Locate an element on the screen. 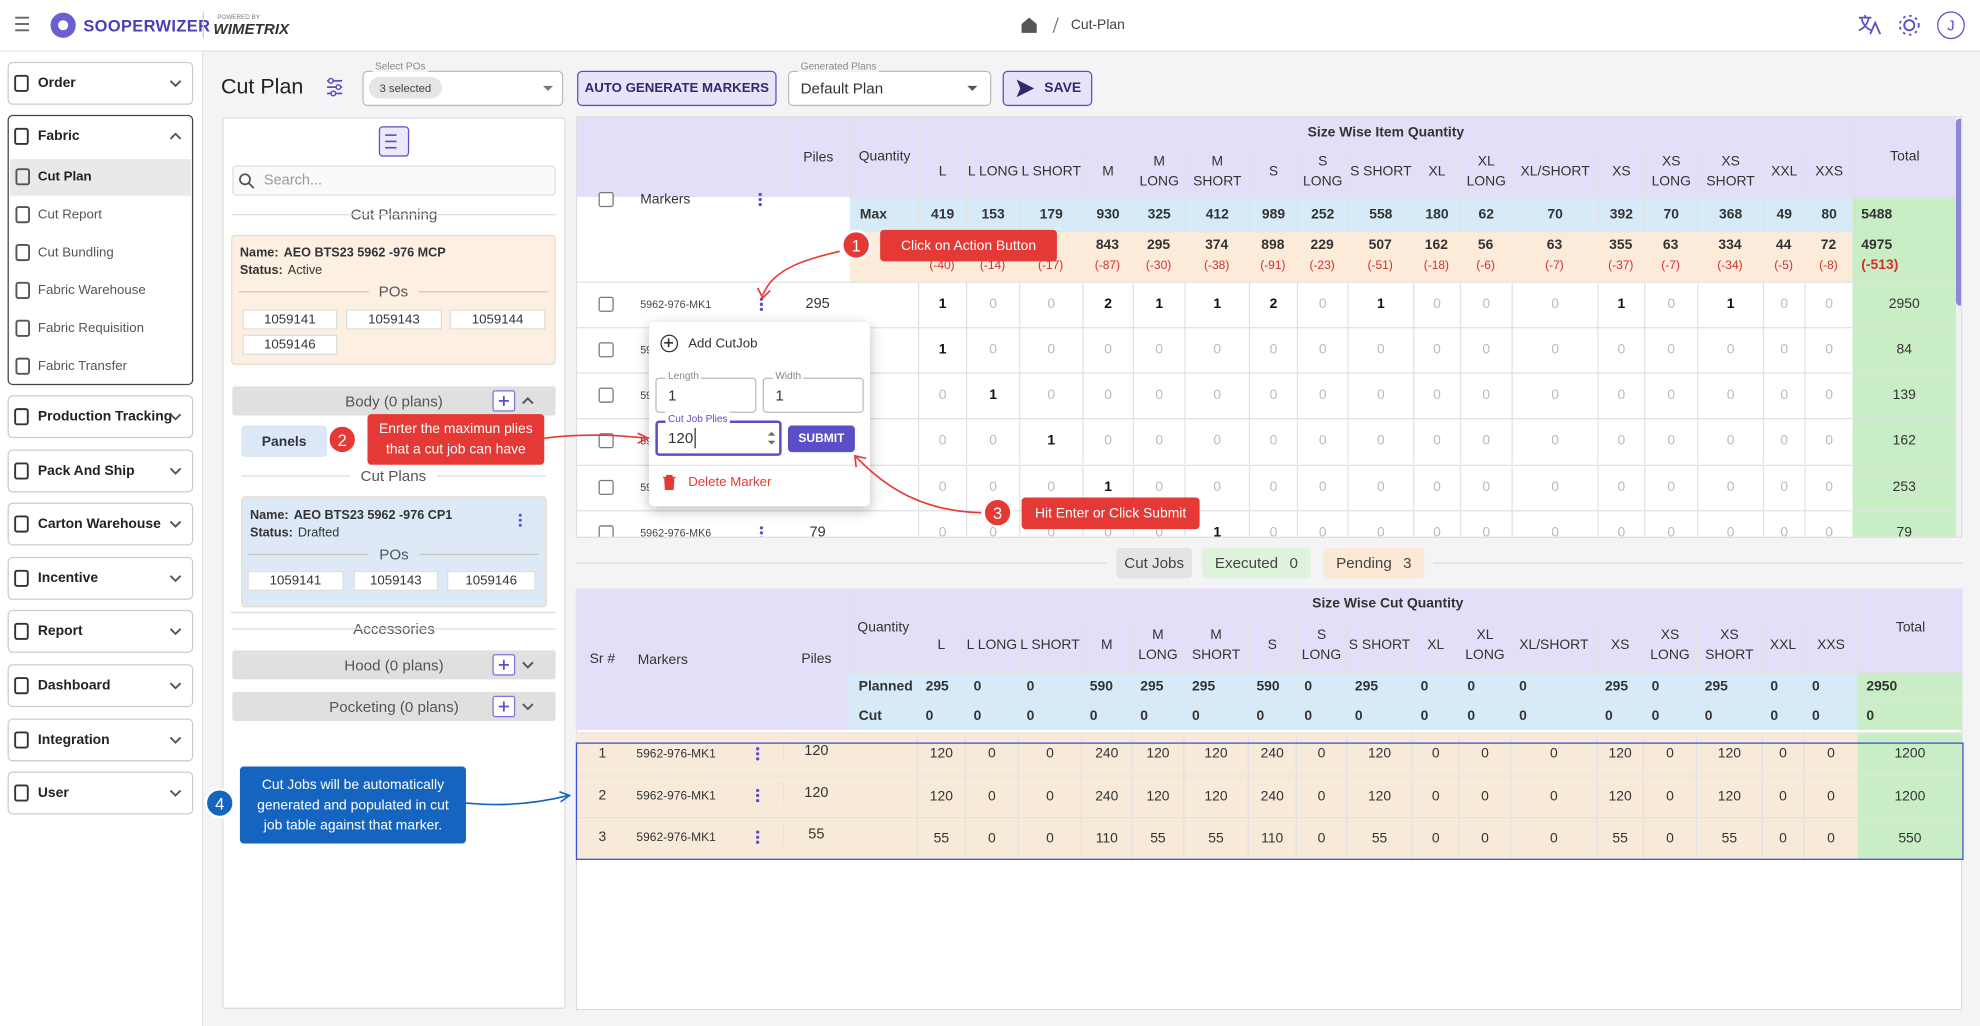  total-cell: 1200 is located at coordinates (1910, 754).